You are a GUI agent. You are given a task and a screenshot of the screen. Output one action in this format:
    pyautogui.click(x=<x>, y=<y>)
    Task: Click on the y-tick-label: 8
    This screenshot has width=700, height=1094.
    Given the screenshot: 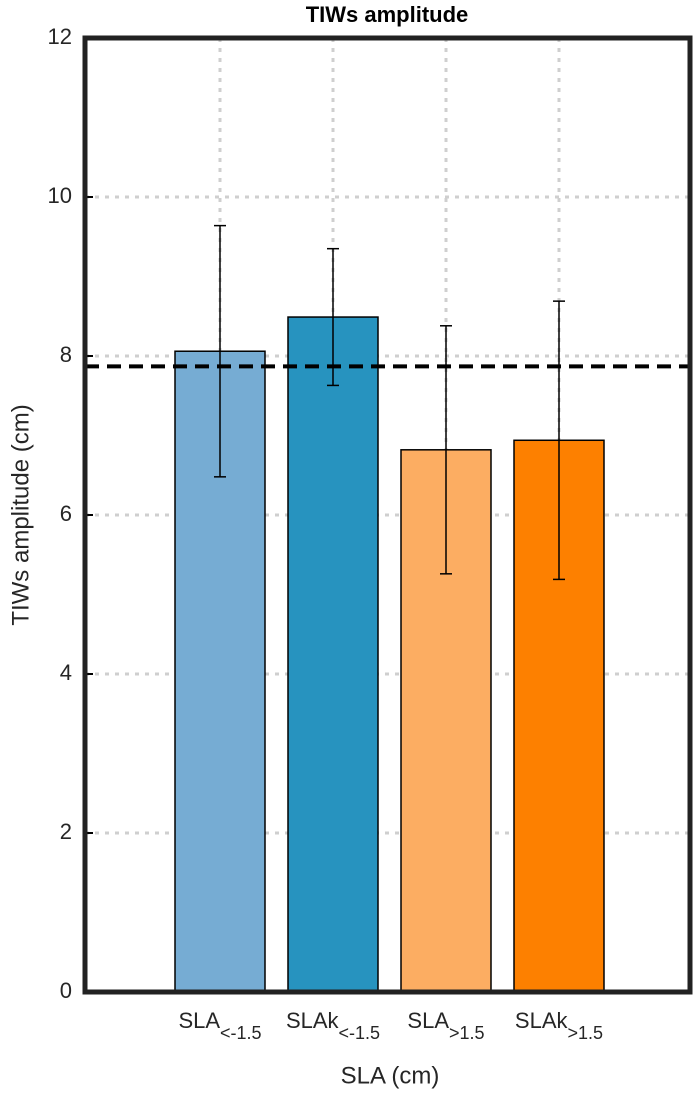 What is the action you would take?
    pyautogui.click(x=66, y=354)
    